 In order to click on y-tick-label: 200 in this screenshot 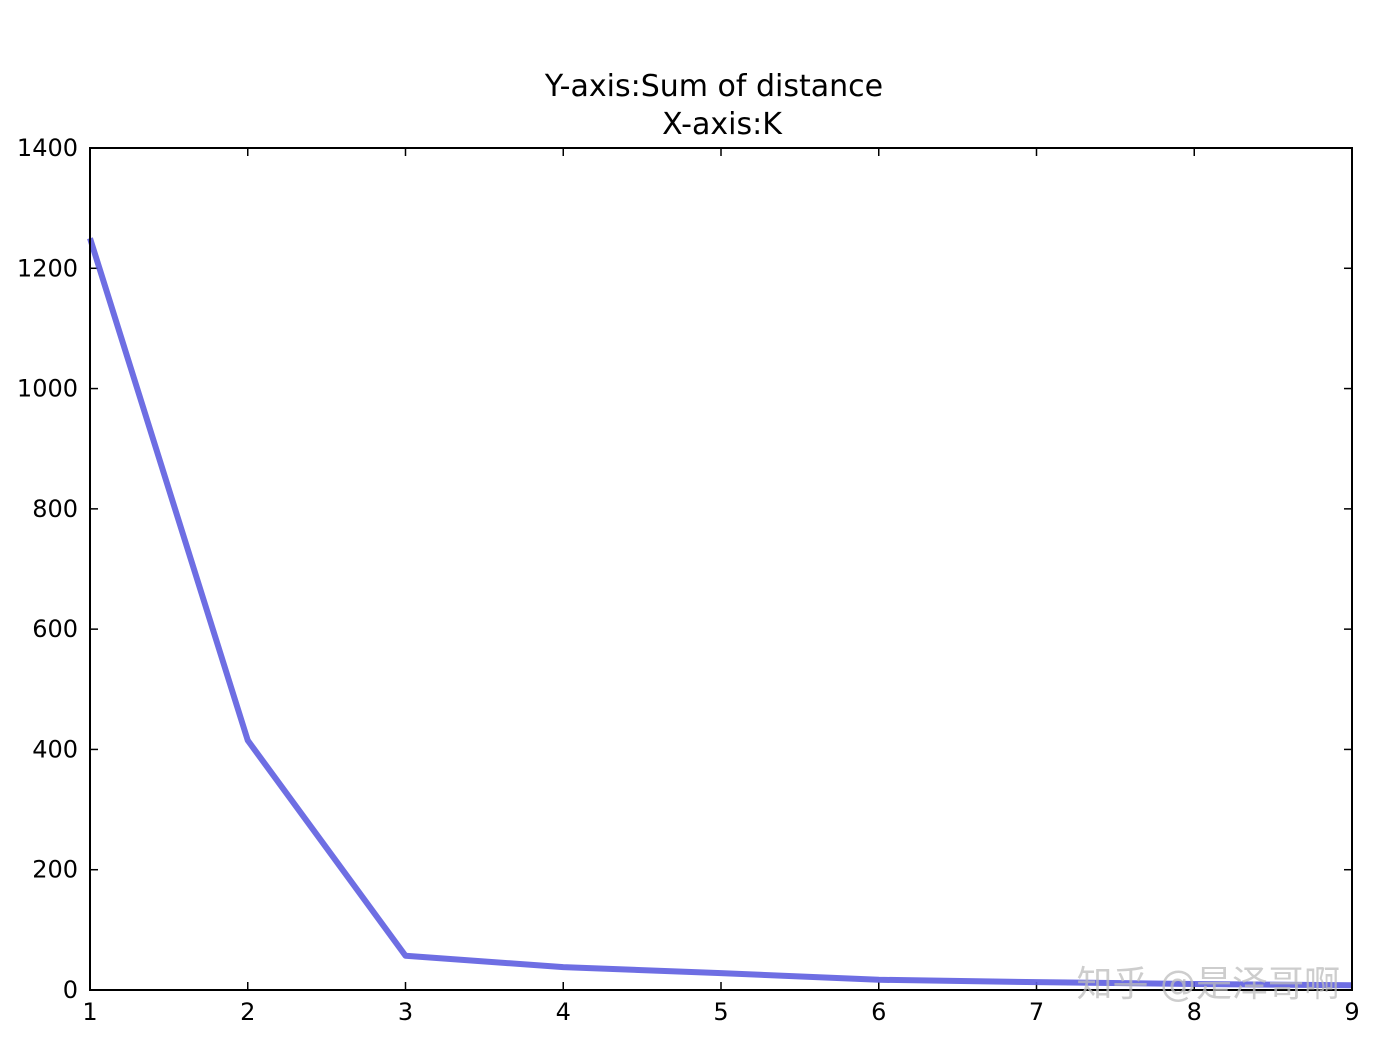, I will do `click(55, 870)`.